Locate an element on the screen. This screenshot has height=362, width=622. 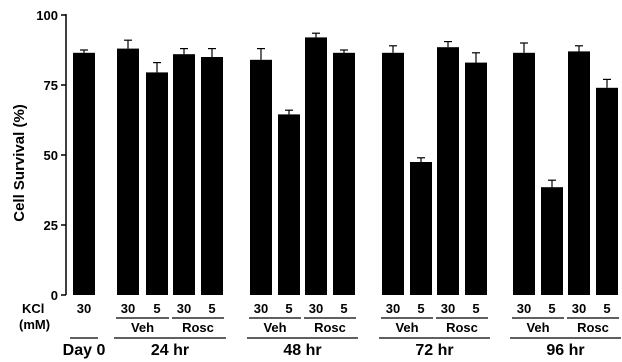
time-label: 96 hr is located at coordinates (565, 350).